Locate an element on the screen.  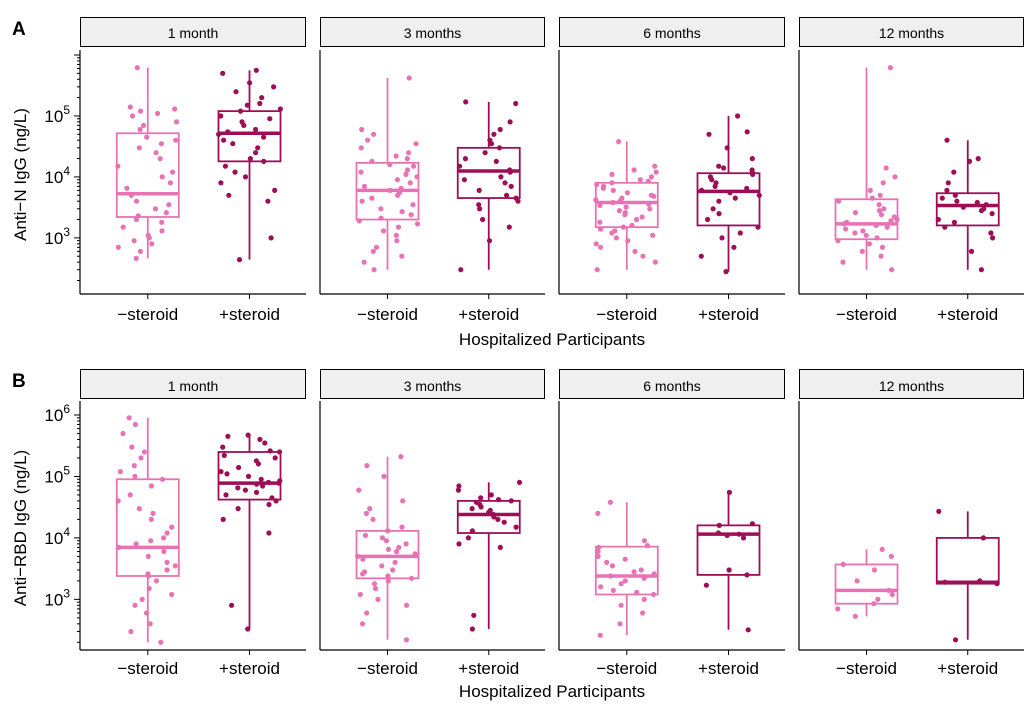
facet-label: 12 months is located at coordinates (911, 33).